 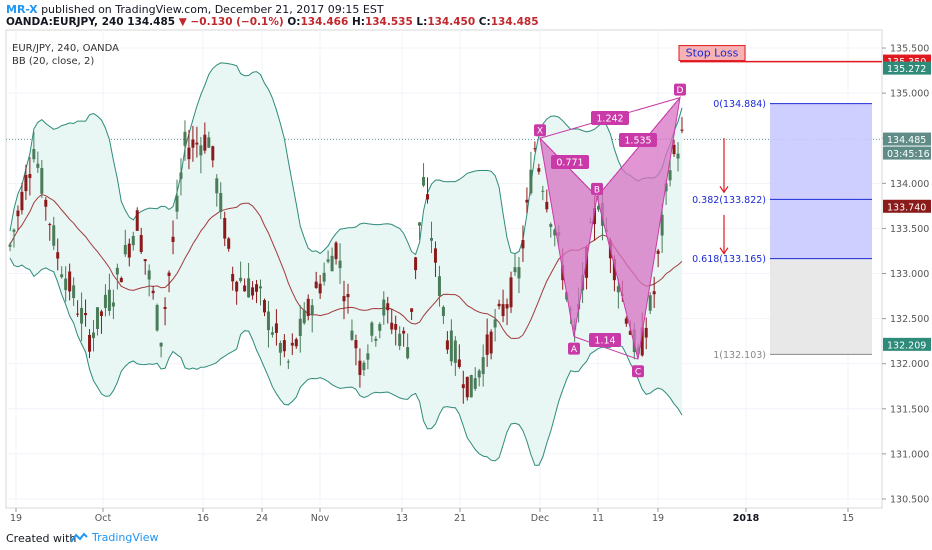 I want to click on harmonic-pattern: X A B C D 1.242 0.771 1.535 1.14, so click(x=610, y=230).